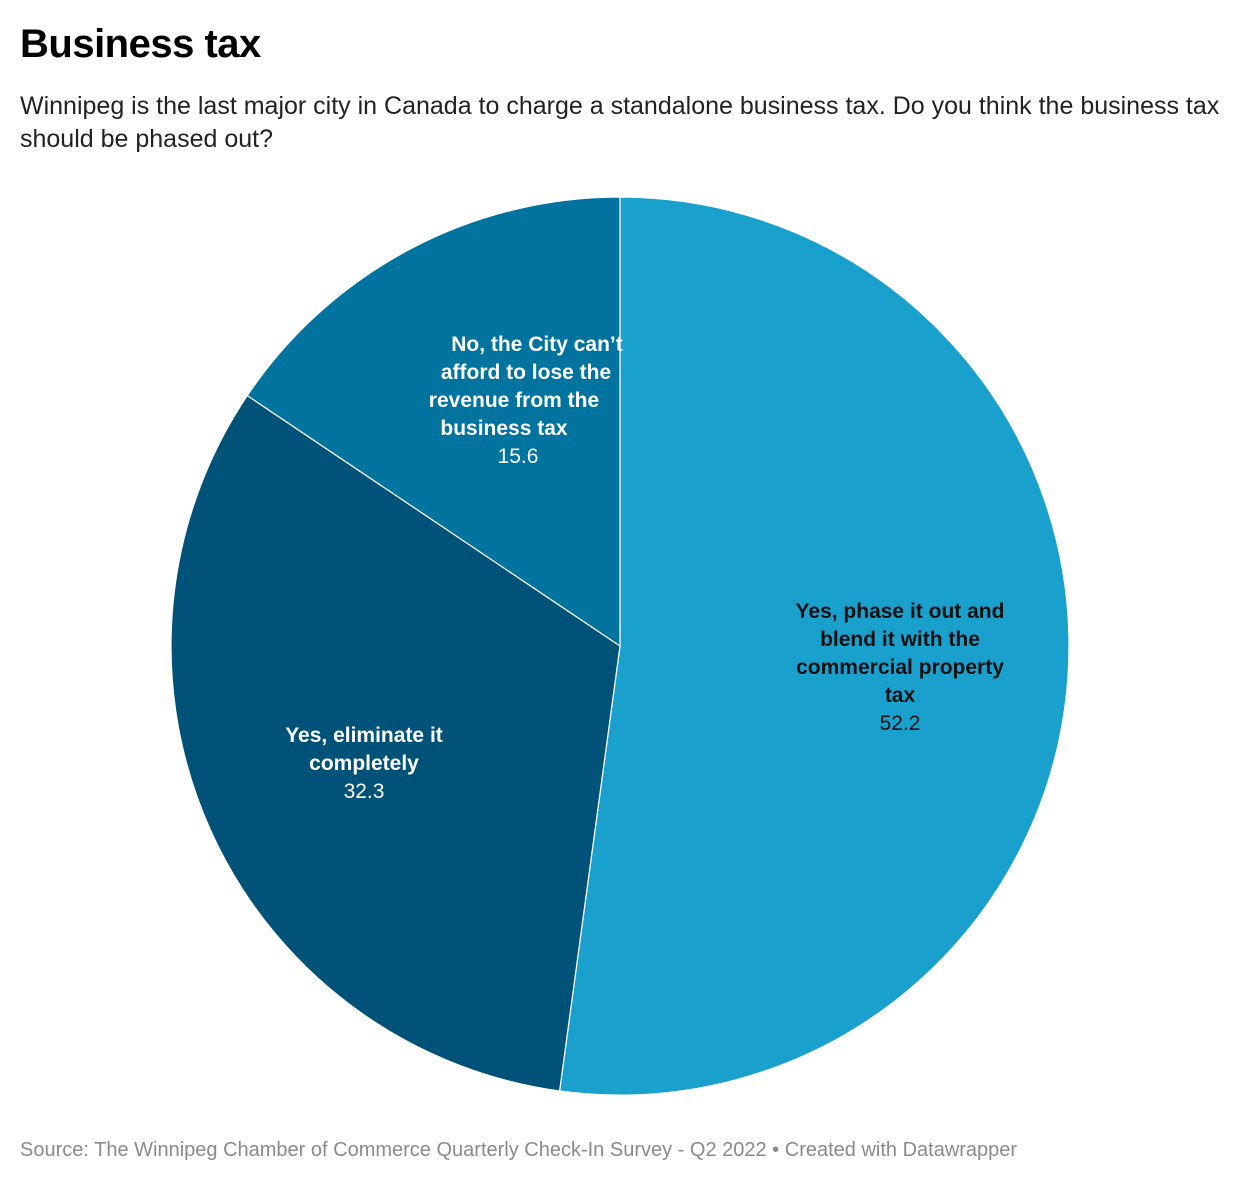 The image size is (1240, 1184). Describe the element at coordinates (900, 695) in the screenshot. I see `slice-label-line: tax` at that location.